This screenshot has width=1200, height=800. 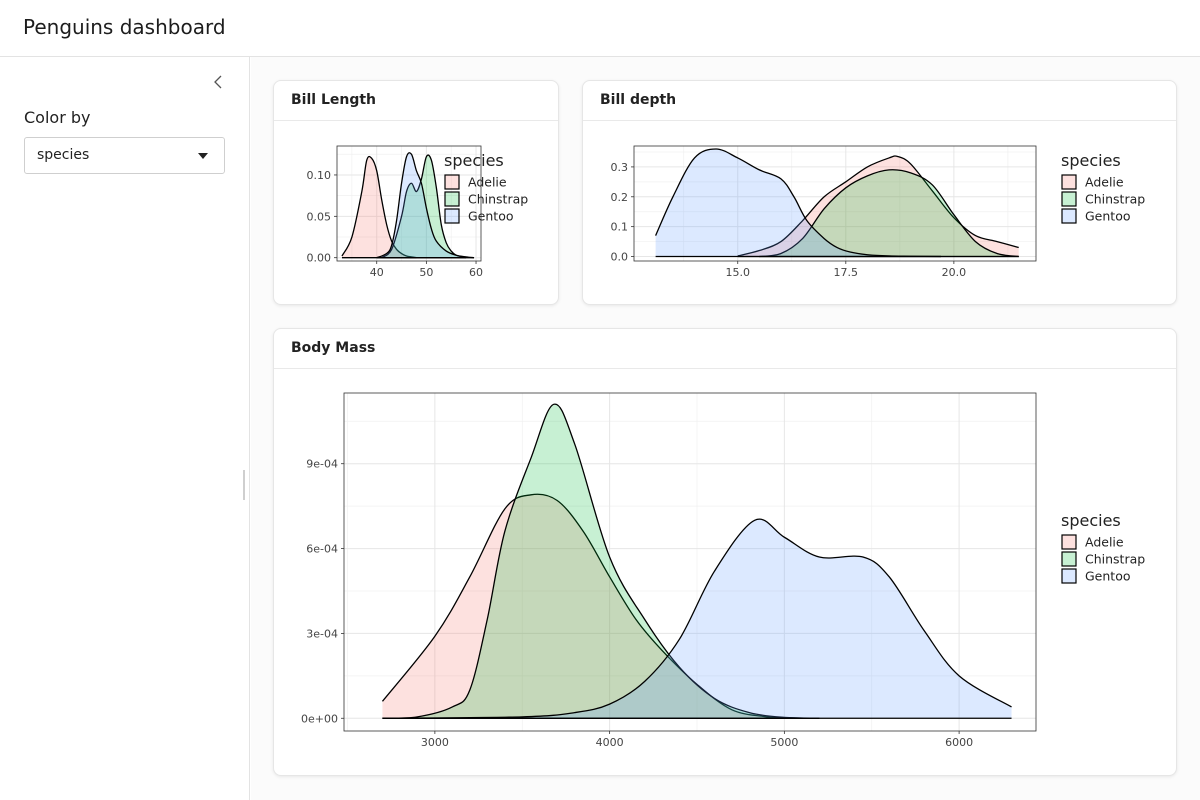 What do you see at coordinates (322, 633) in the screenshot?
I see `y-tick-label: 3e-04` at bounding box center [322, 633].